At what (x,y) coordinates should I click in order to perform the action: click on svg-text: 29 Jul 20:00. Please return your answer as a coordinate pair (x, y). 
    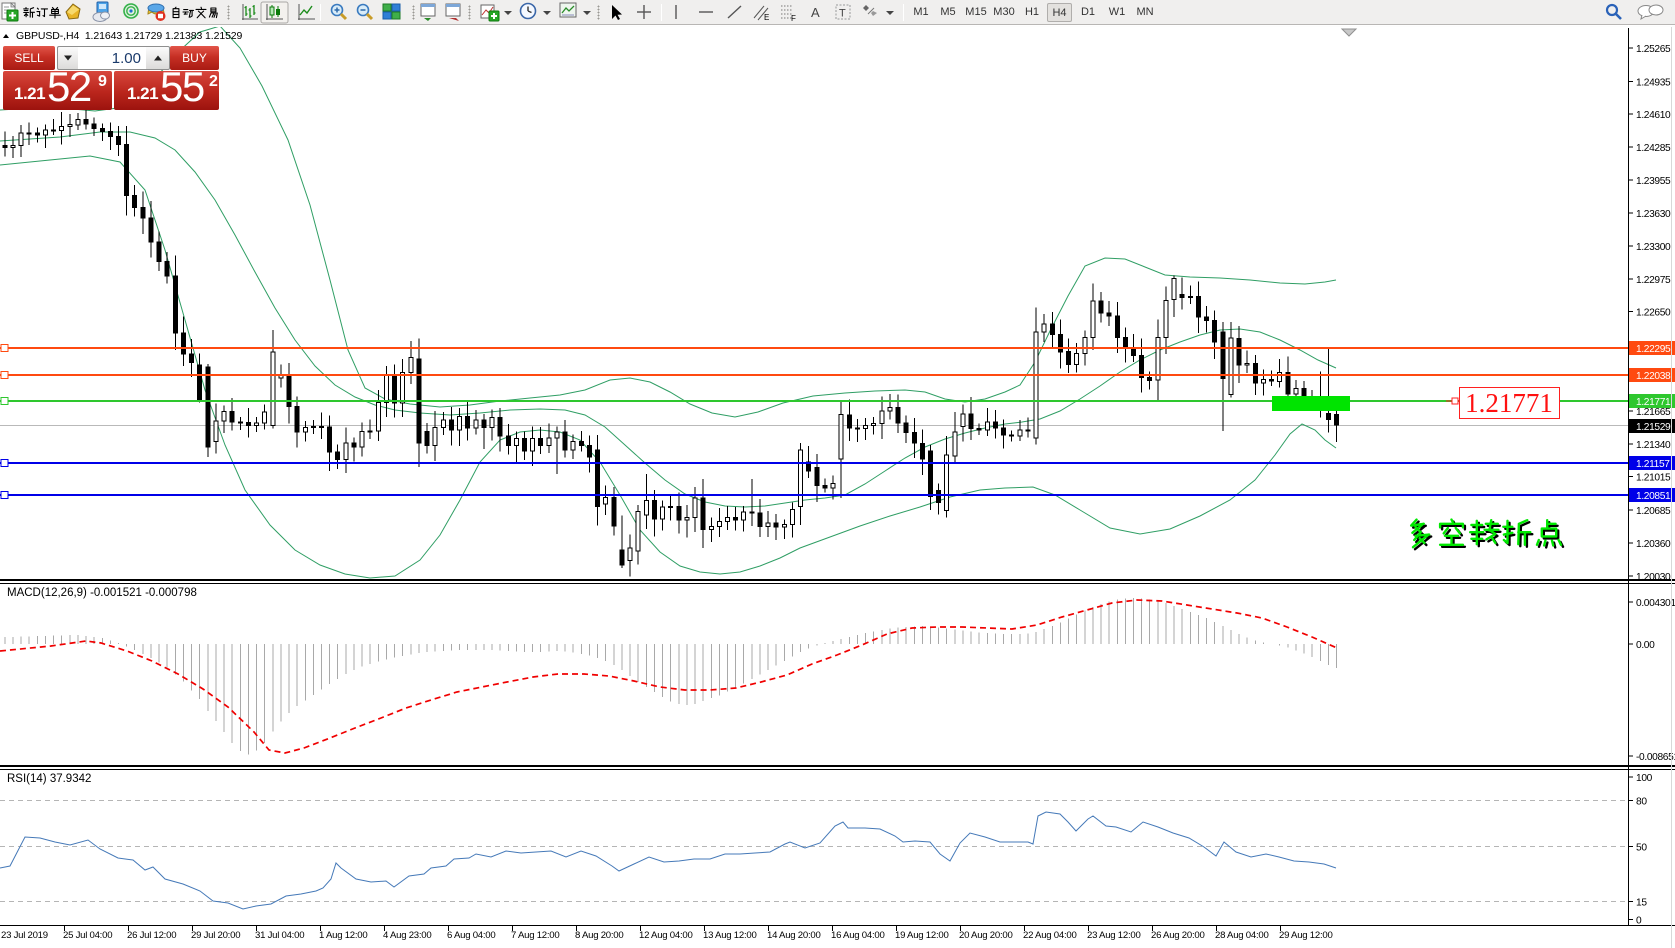
    Looking at the image, I should click on (215, 935).